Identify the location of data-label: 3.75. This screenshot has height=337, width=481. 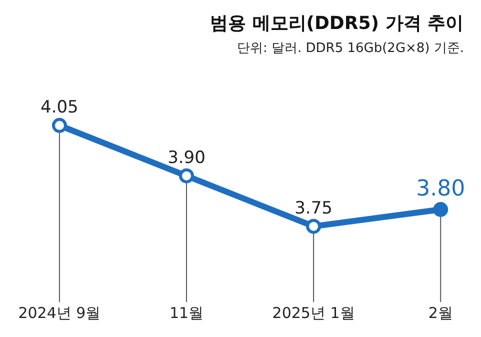
(313, 208).